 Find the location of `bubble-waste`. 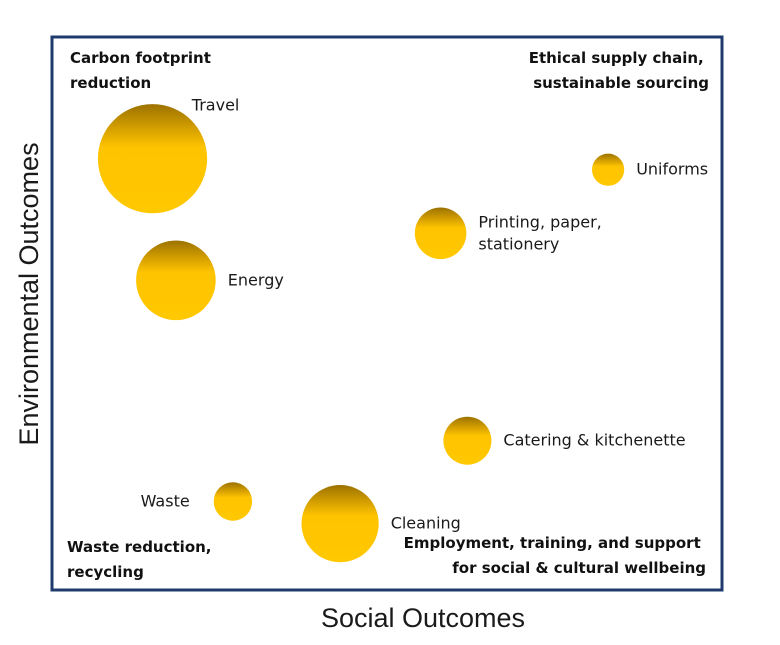

bubble-waste is located at coordinates (233, 501).